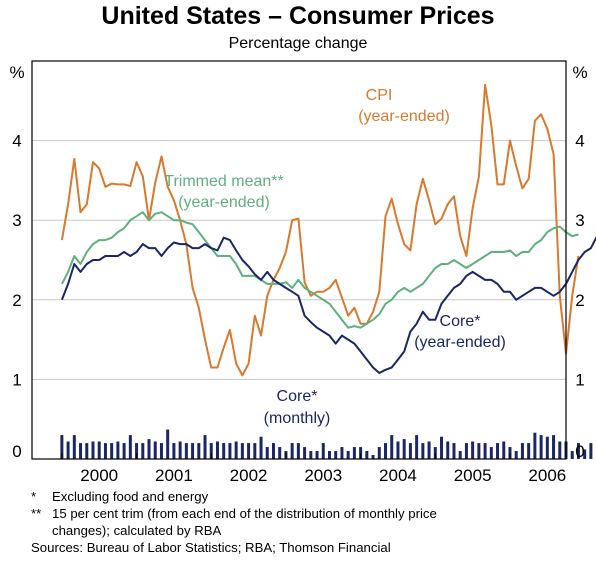  Describe the element at coordinates (460, 321) in the screenshot. I see `core-label: Core*` at that location.